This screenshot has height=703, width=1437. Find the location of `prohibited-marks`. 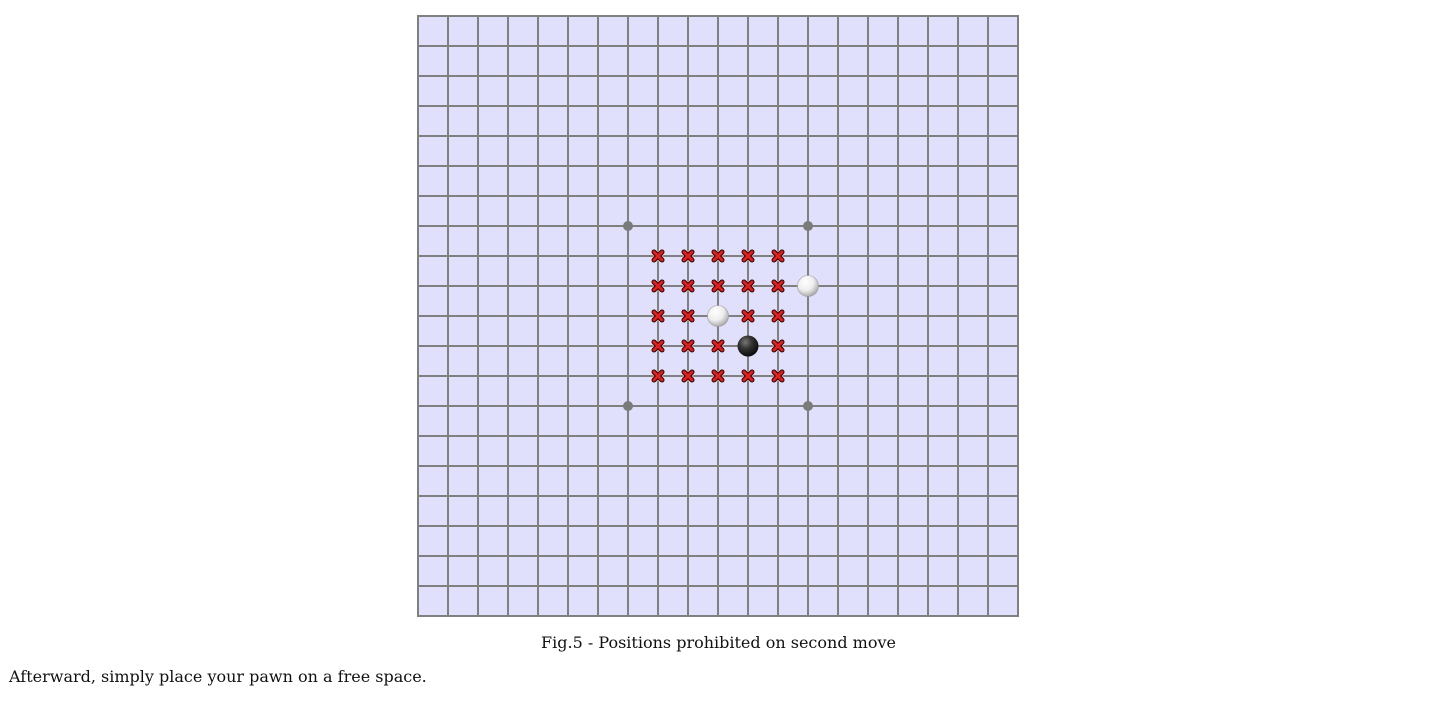

prohibited-marks is located at coordinates (718, 316).